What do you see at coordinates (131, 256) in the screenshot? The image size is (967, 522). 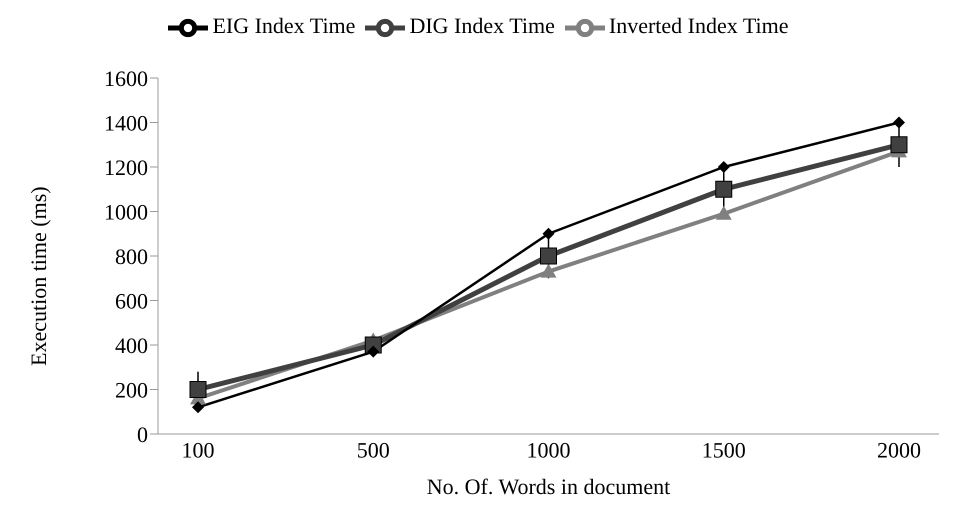 I see `y-tick-label: 800` at bounding box center [131, 256].